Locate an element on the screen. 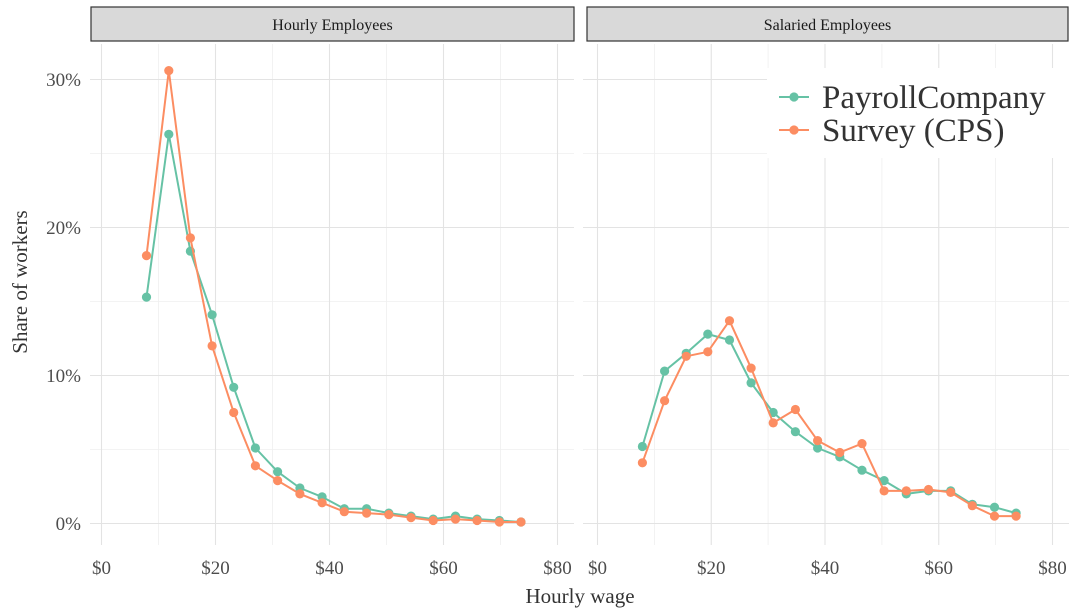 The width and height of the screenshot is (1073, 613). legend-item: PayrollCompany is located at coordinates (912, 98).